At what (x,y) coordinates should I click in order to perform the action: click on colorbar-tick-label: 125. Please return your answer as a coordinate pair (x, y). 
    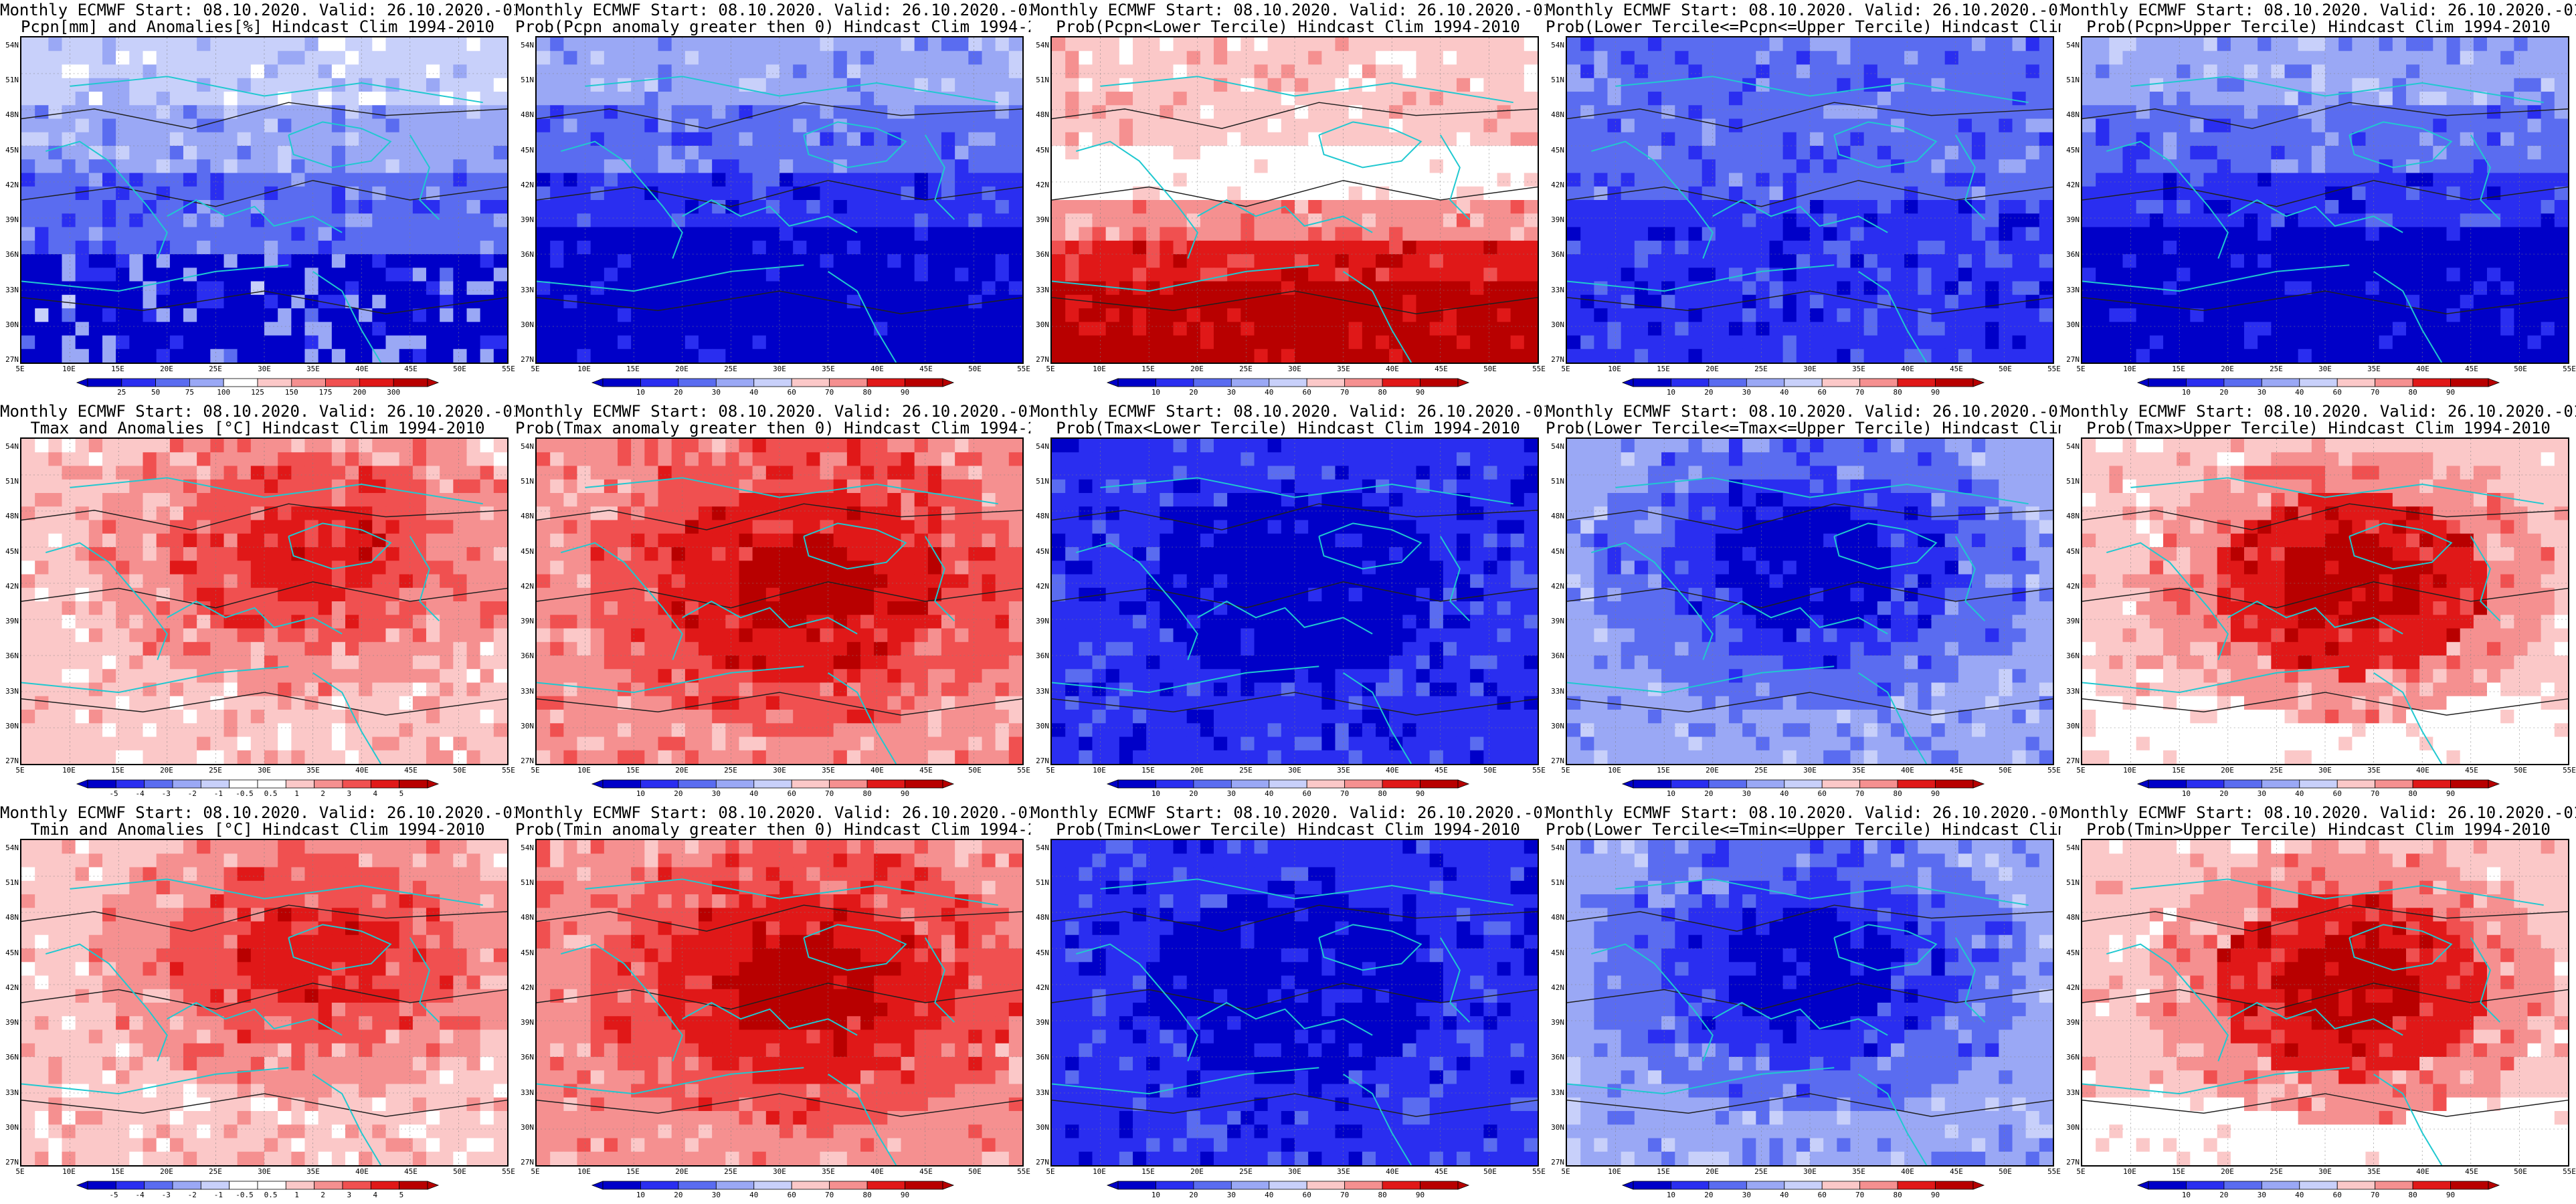
    Looking at the image, I should click on (257, 392).